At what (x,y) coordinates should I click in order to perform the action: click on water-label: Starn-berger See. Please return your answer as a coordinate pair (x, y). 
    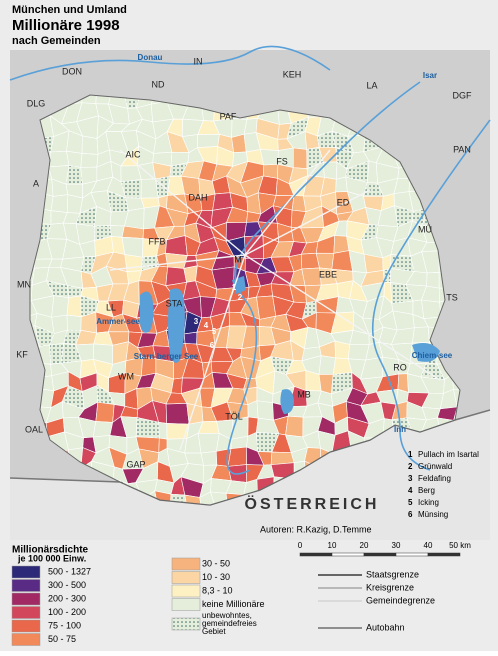
    Looking at the image, I should click on (166, 356).